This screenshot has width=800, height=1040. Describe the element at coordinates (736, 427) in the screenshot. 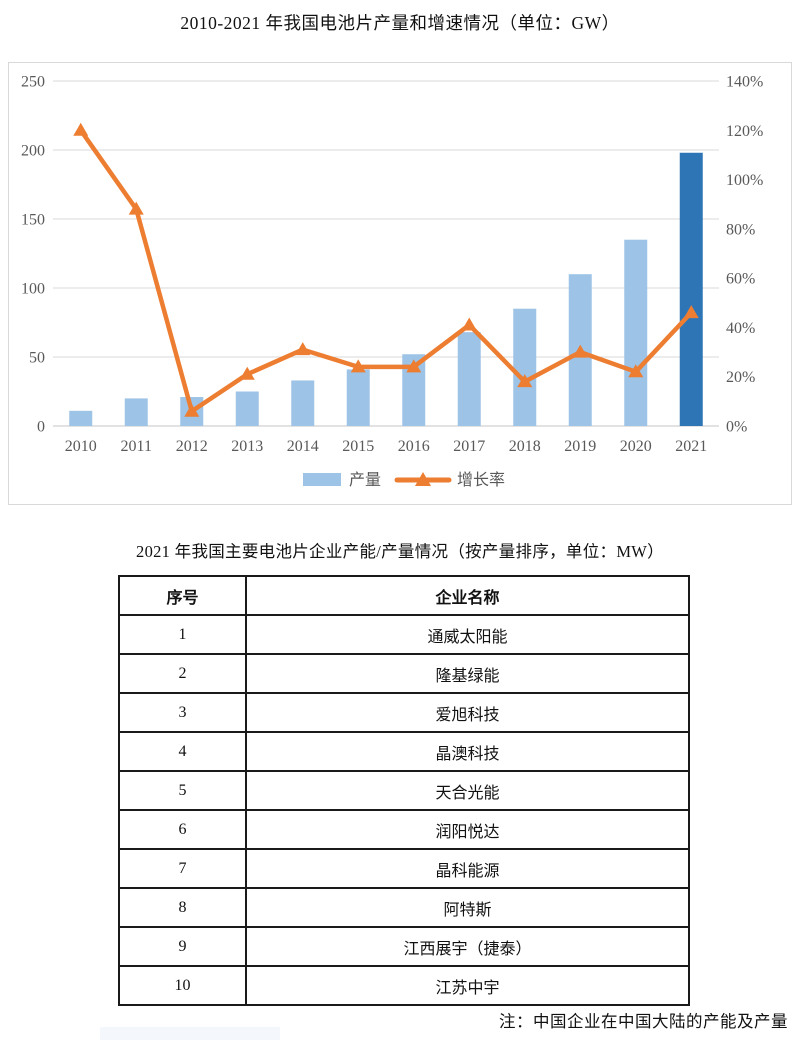

I see `right-axis-tick: 0%` at that location.